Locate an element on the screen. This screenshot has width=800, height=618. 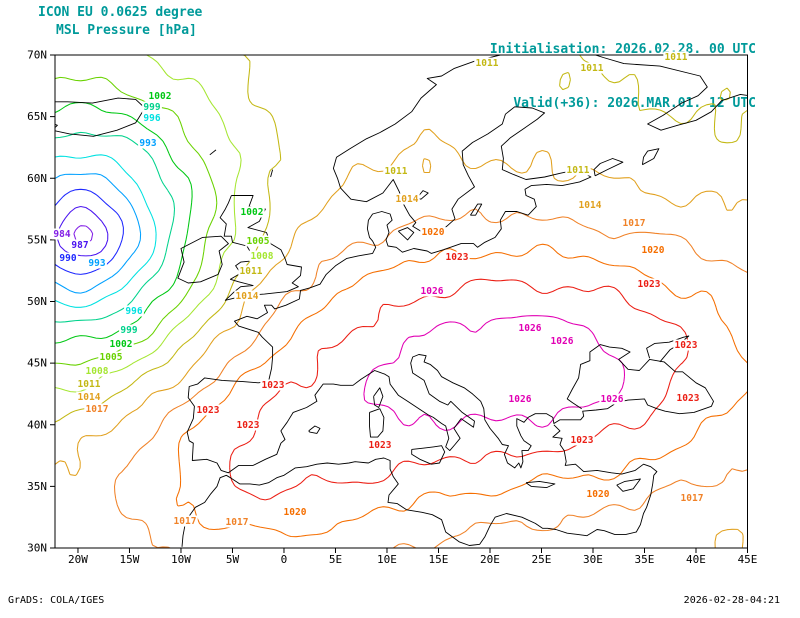
lon-label: 15W is located at coordinates (130, 559).